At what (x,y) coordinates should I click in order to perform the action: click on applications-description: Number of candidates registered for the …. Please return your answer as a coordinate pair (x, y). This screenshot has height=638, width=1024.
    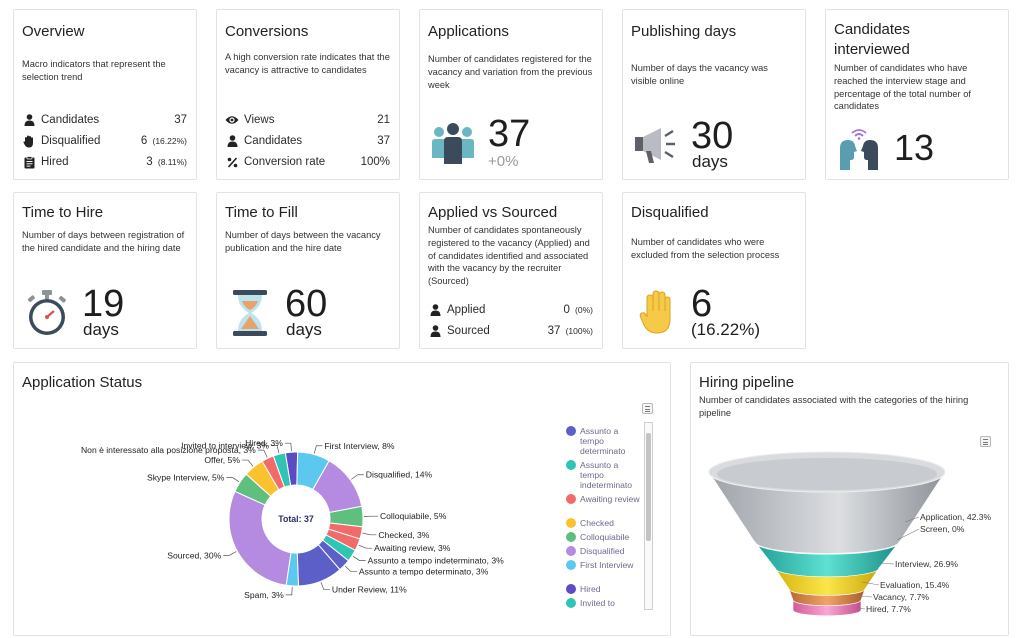
    Looking at the image, I should click on (510, 72).